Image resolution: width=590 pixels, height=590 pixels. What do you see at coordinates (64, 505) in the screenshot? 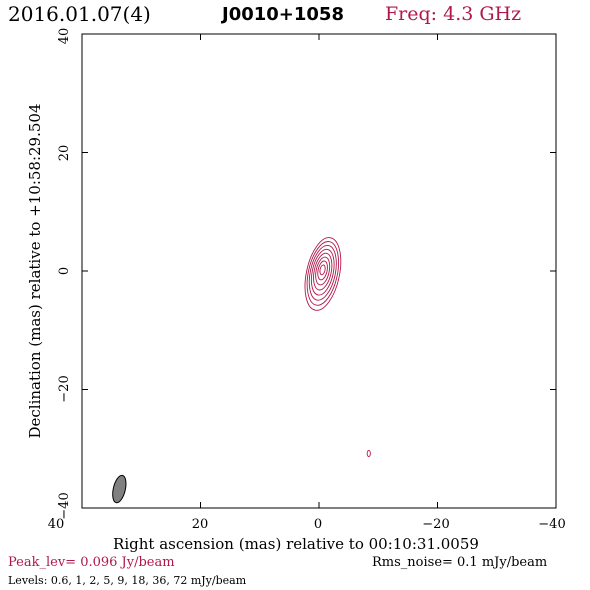
I see `y-tick-label: −40` at bounding box center [64, 505].